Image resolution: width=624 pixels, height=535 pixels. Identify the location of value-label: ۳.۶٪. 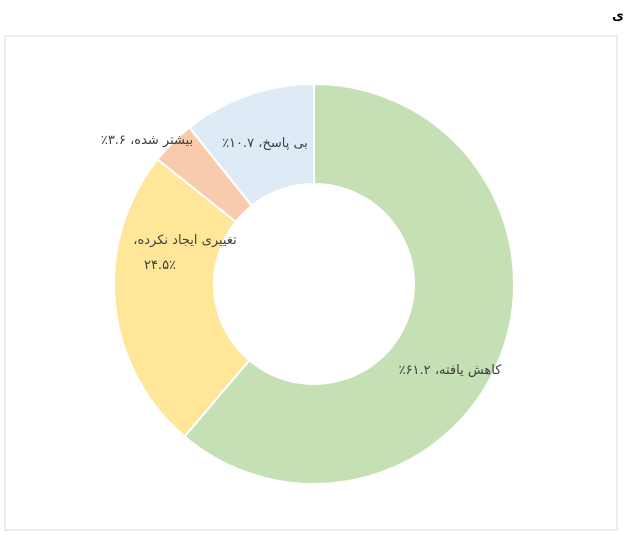
(113, 140).